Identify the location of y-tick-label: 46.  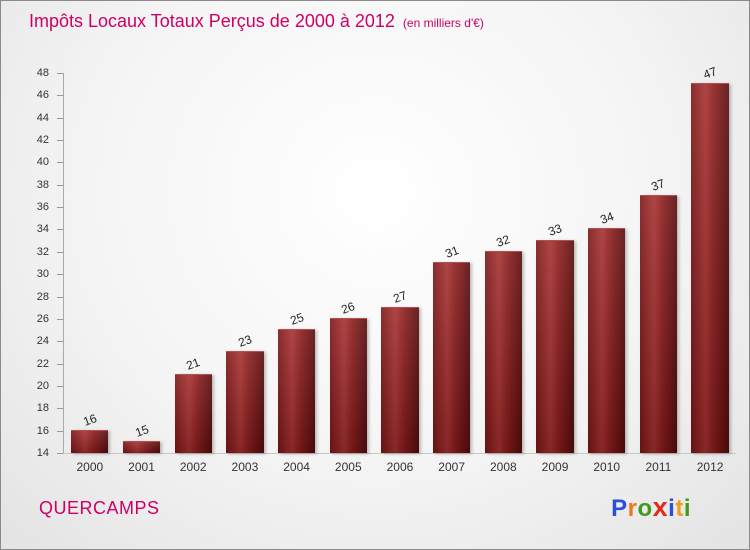
(42, 95).